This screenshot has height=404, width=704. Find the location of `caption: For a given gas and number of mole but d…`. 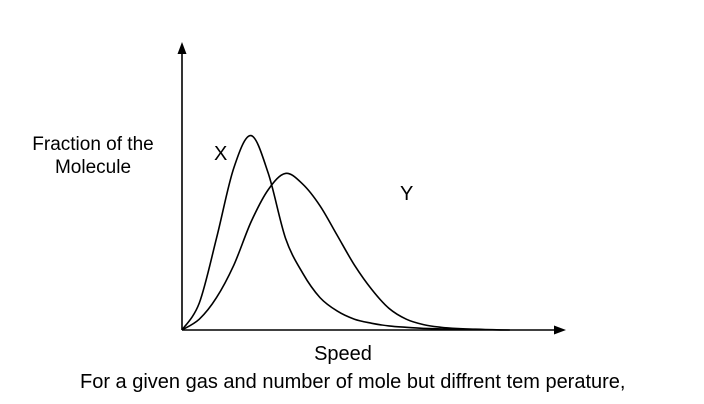

caption: For a given gas and number of mole but d… is located at coordinates (353, 382).